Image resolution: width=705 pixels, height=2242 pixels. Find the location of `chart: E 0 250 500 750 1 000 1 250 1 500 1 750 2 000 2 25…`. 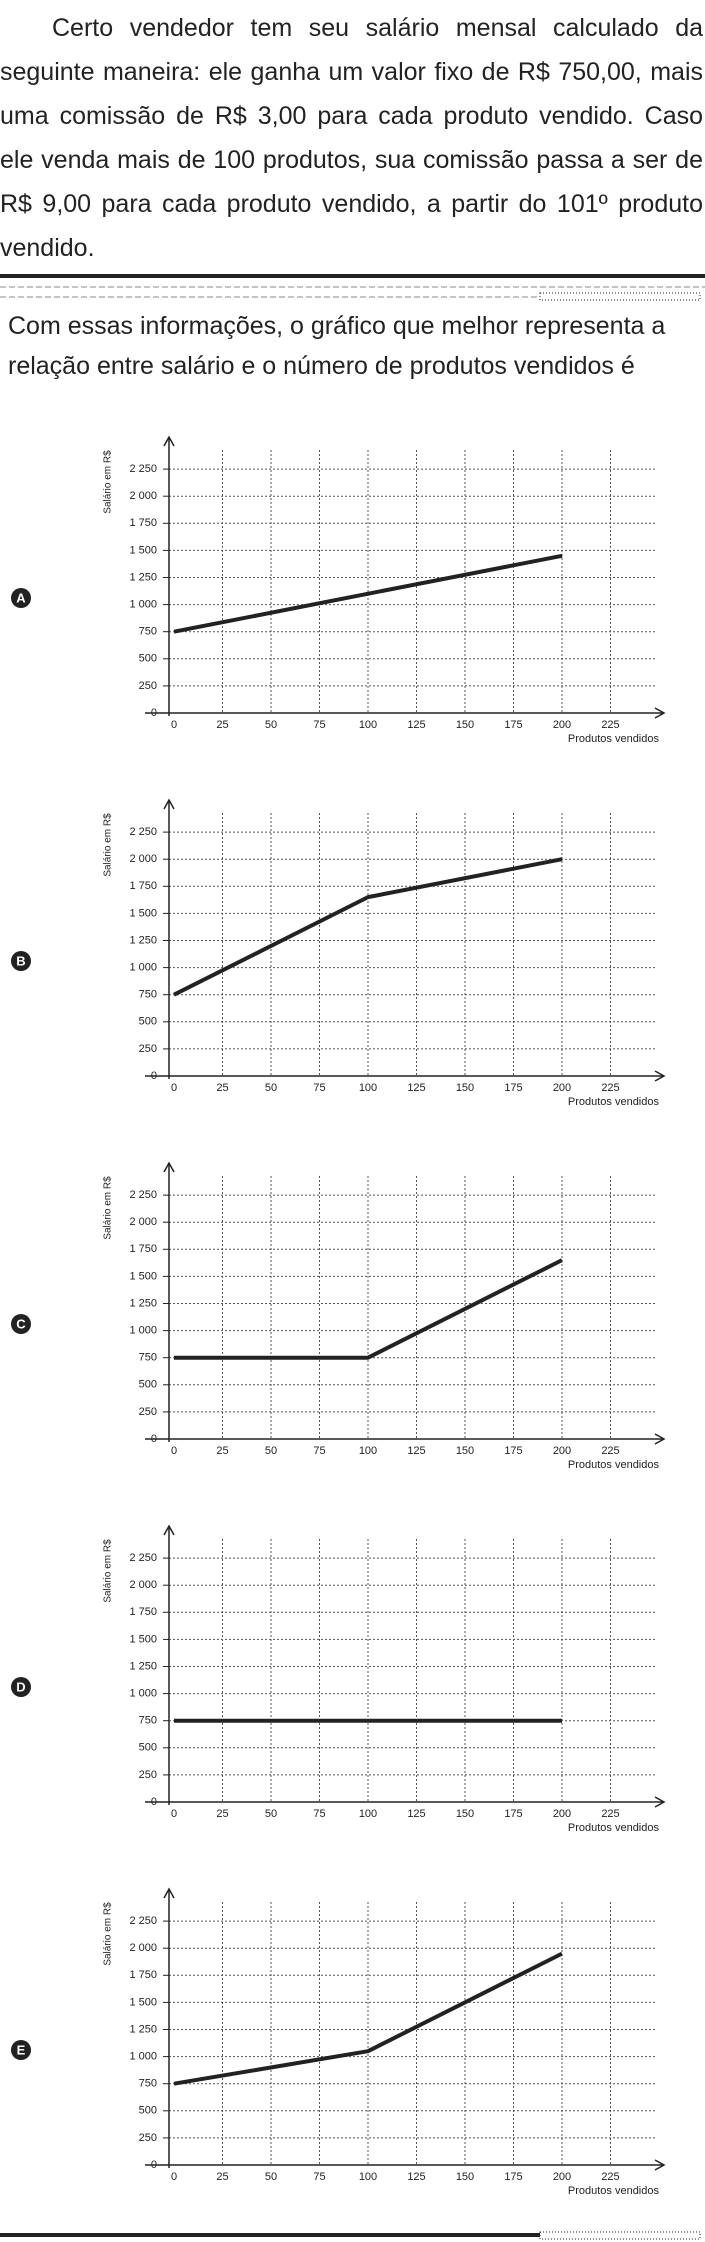

chart: E 0 250 500 750 1 000 1 250 1 500 1 750 2 000 2 25… is located at coordinates (338, 2042).